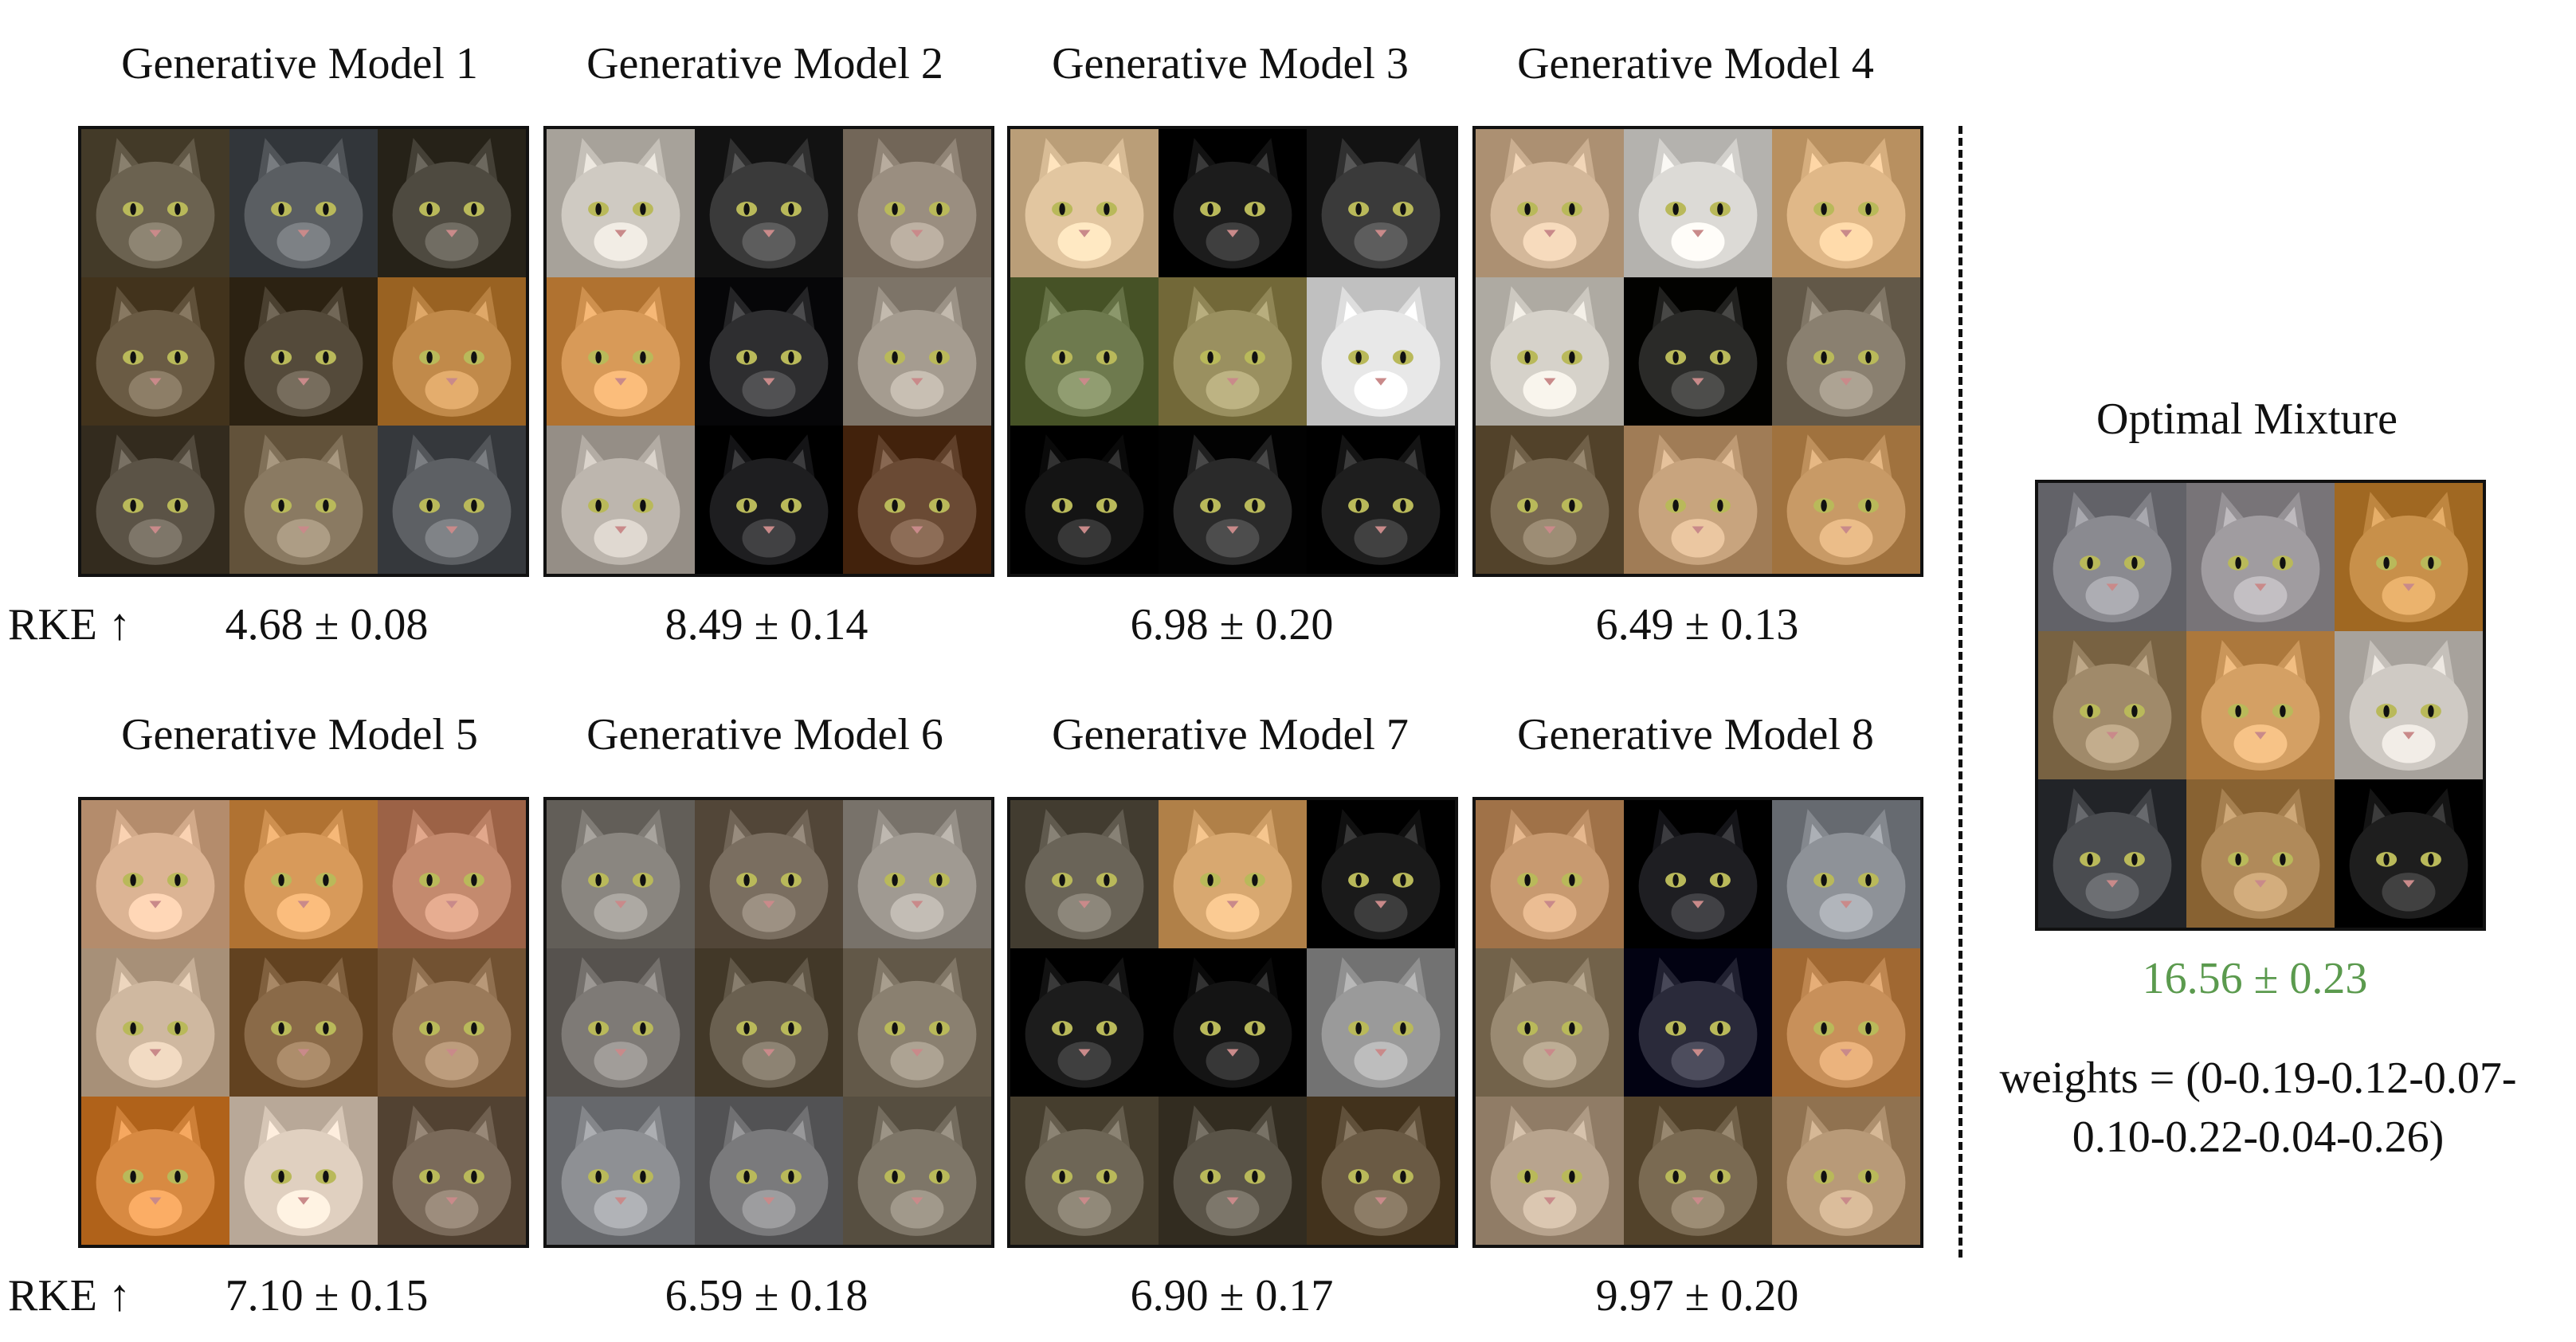  Describe the element at coordinates (2258, 1137) in the screenshot. I see `weights-line-2: 0.10-0.22-0.04-0.26)` at that location.